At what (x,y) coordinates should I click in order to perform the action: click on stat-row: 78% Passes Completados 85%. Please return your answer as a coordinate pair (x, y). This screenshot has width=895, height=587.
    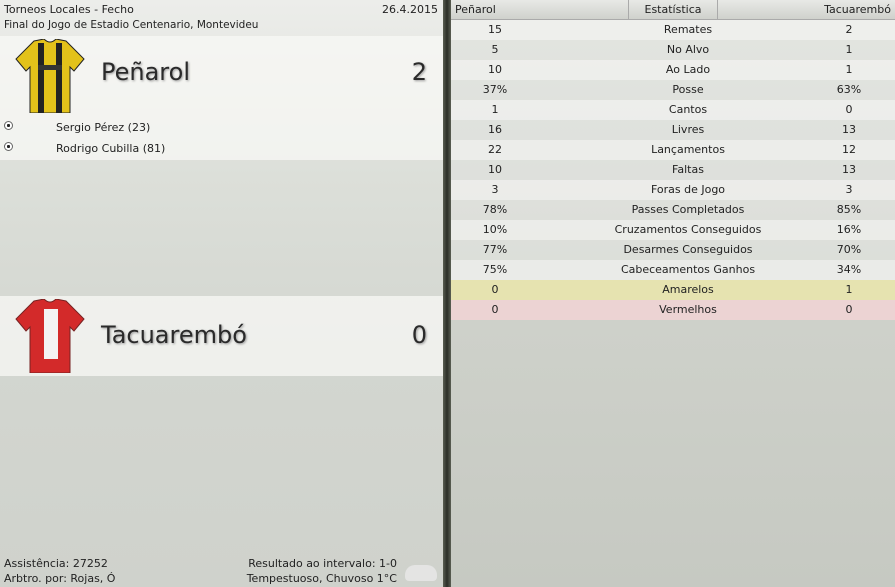
    Looking at the image, I should click on (673, 210).